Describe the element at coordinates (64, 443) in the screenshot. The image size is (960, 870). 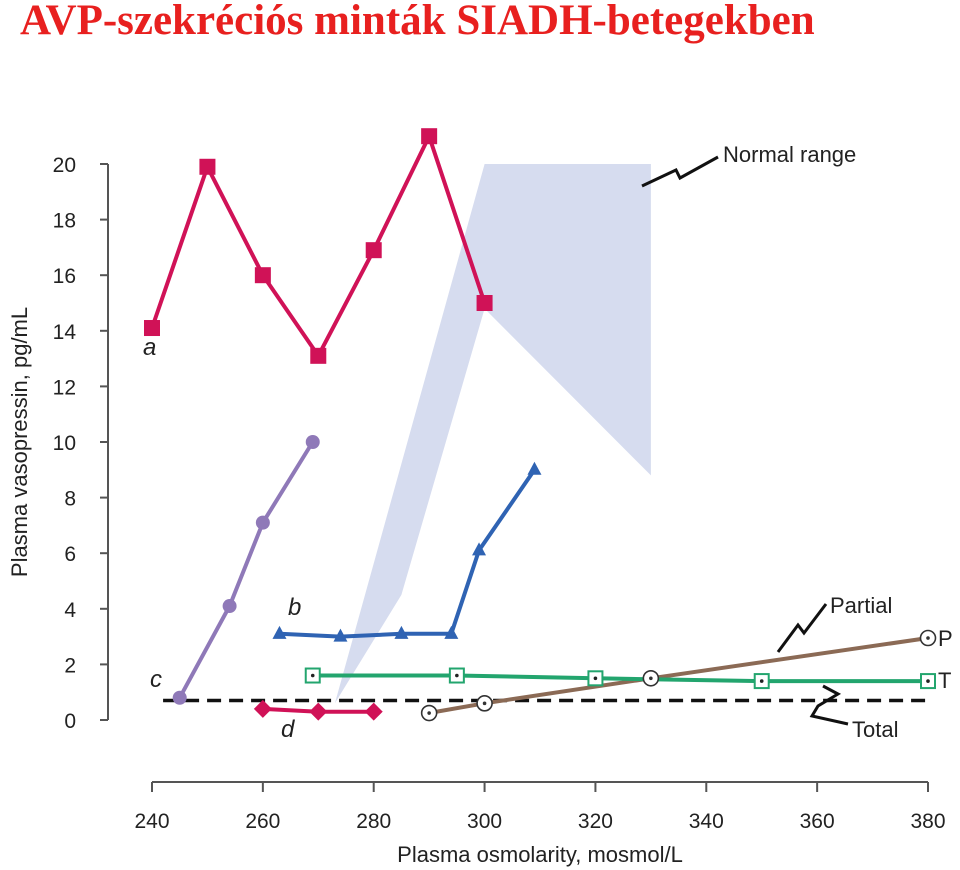
I see `y-tick-label-10: 10` at that location.